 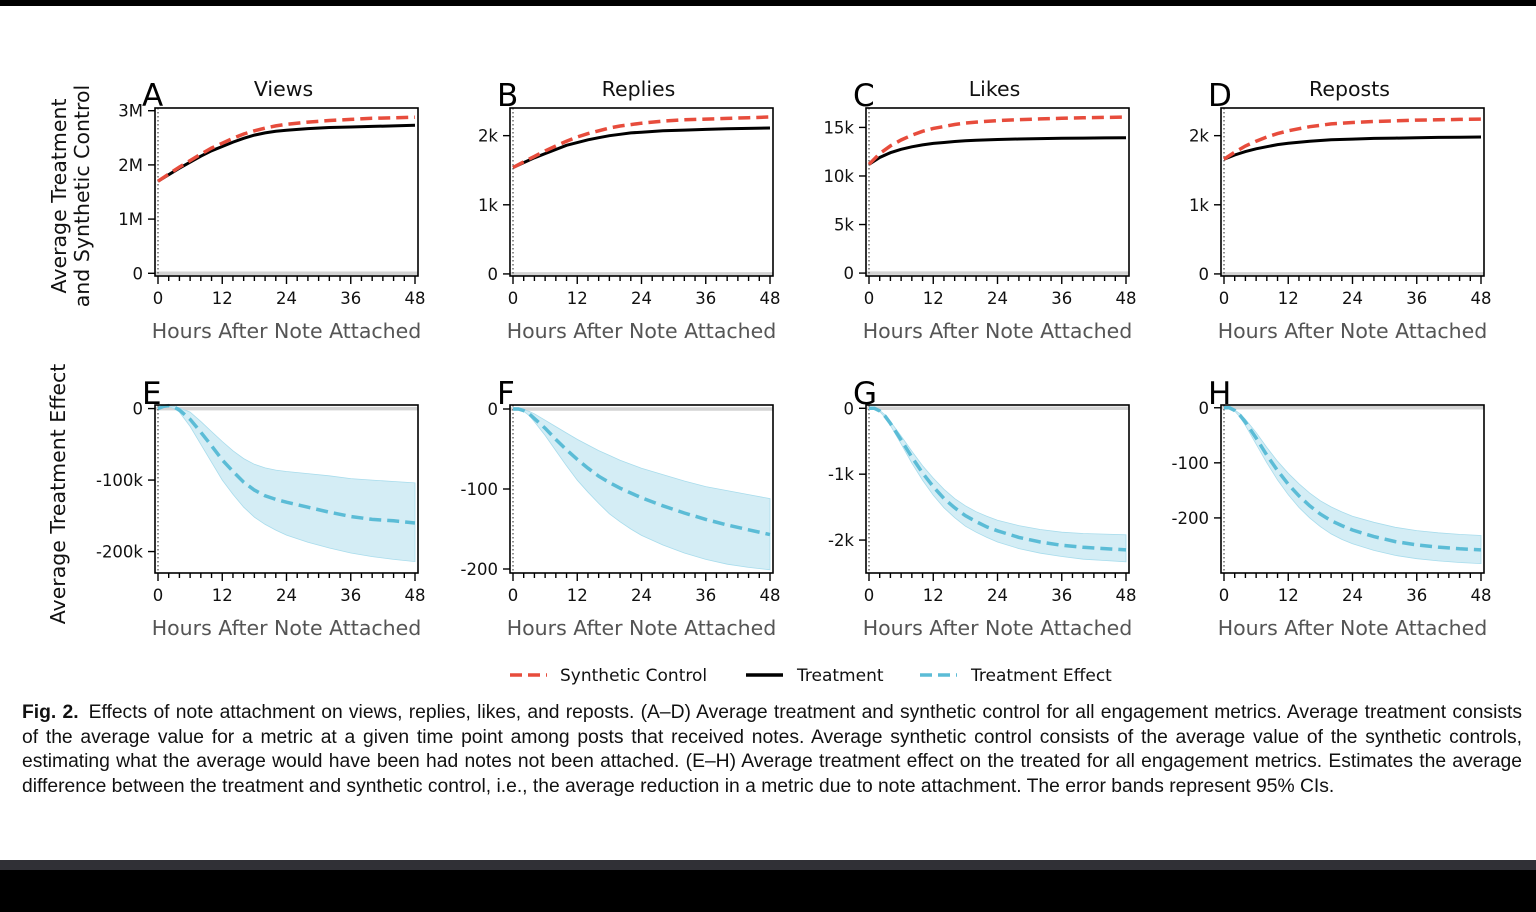 I want to click on panel-b-x-tick-label: 24, so click(x=641, y=298).